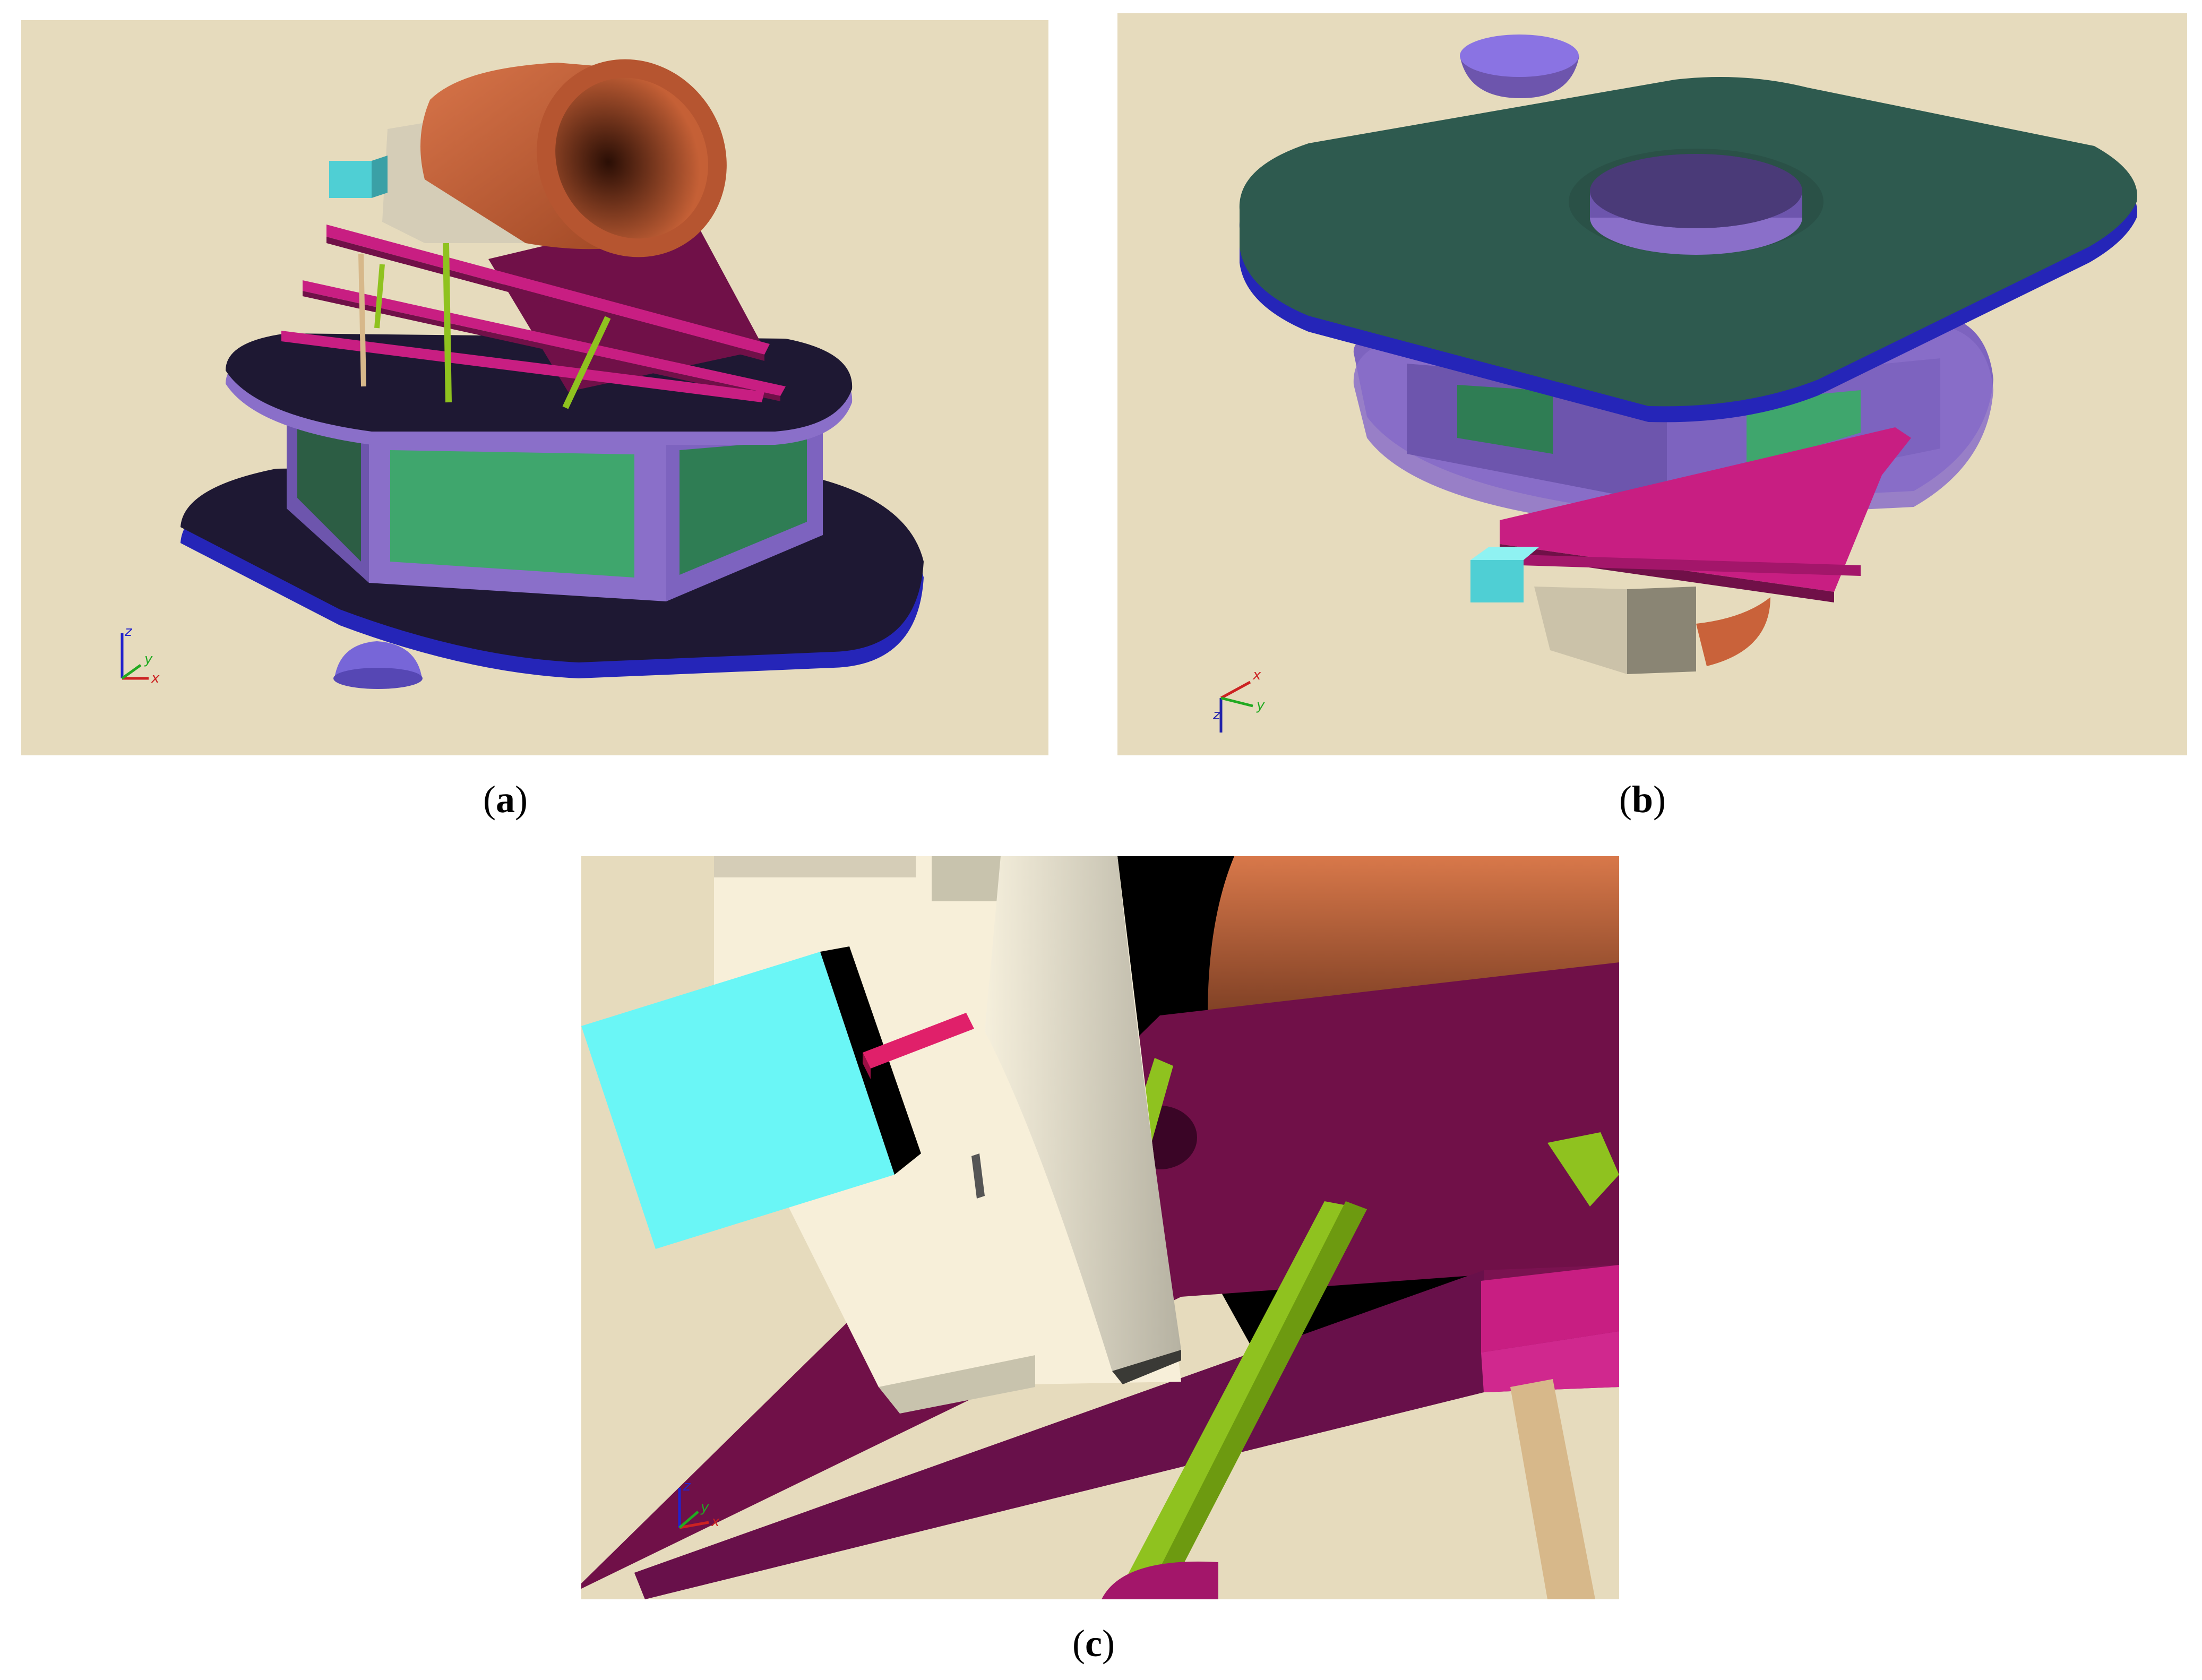 The width and height of the screenshot is (2202, 1680). Describe the element at coordinates (1733, 632) in the screenshot. I see `copper-tube-bottom` at that location.